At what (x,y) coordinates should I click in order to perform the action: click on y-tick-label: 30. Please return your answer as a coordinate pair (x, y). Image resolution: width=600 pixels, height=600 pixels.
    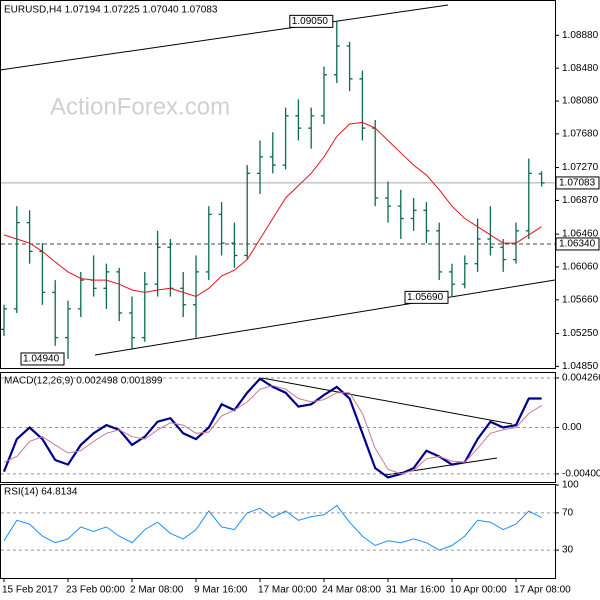
    Looking at the image, I should click on (568, 550).